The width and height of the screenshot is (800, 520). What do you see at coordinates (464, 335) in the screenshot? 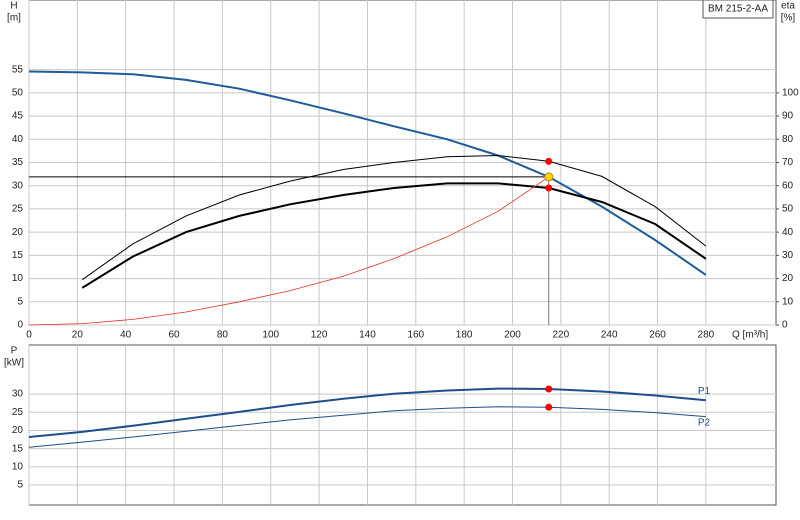
I see `x-tick-label: 180` at bounding box center [464, 335].